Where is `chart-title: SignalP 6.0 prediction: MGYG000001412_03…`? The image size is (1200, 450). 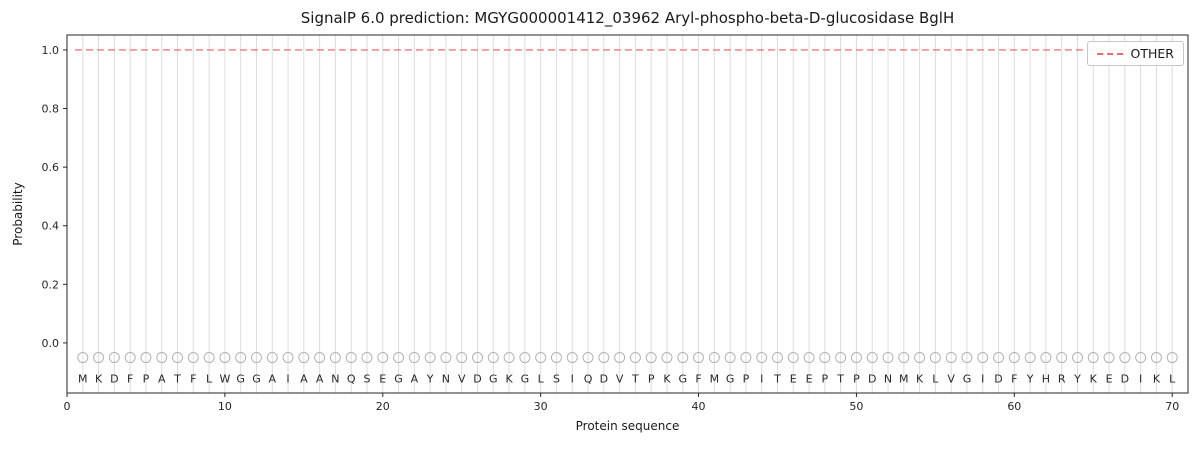
chart-title: SignalP 6.0 prediction: MGYG000001412_03… is located at coordinates (627, 18).